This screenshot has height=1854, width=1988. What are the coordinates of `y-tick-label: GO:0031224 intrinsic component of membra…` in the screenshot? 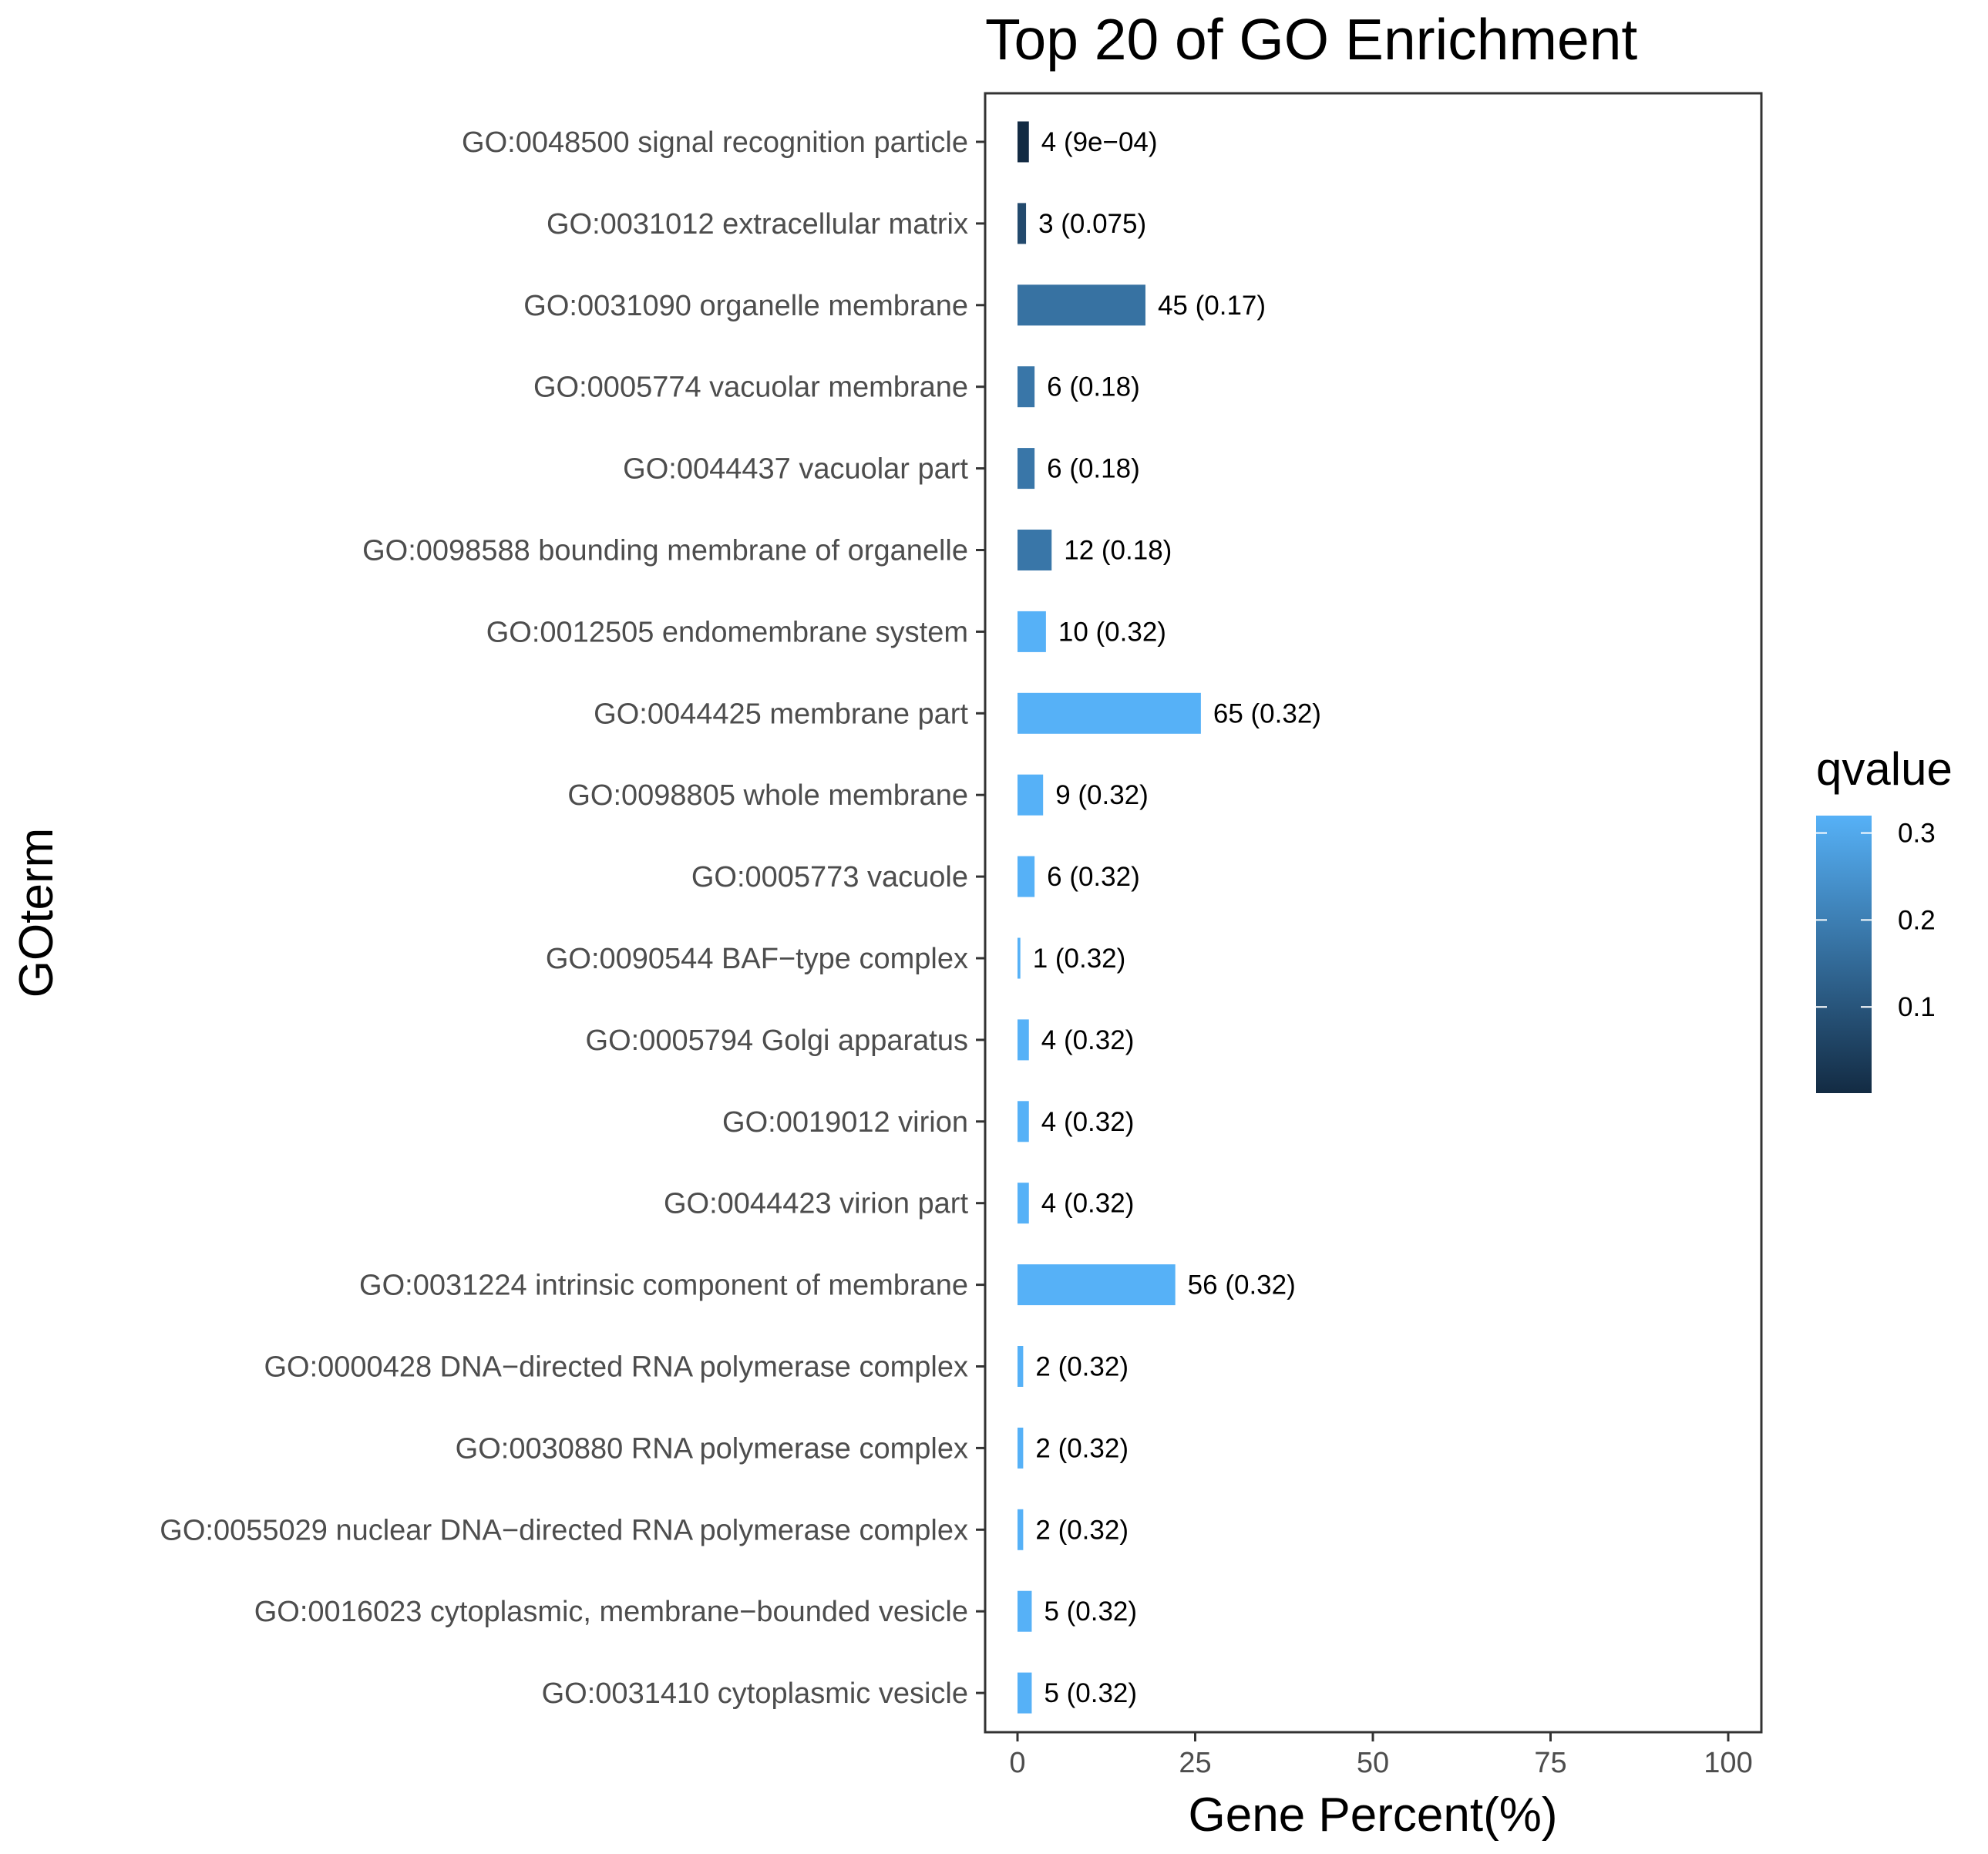 It's located at (663, 1286).